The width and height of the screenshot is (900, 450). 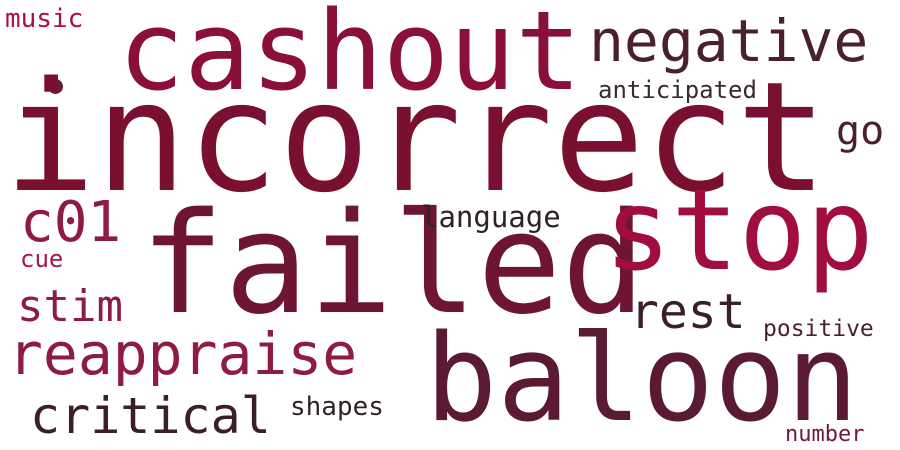 I want to click on dot-mark, so click(x=55, y=86).